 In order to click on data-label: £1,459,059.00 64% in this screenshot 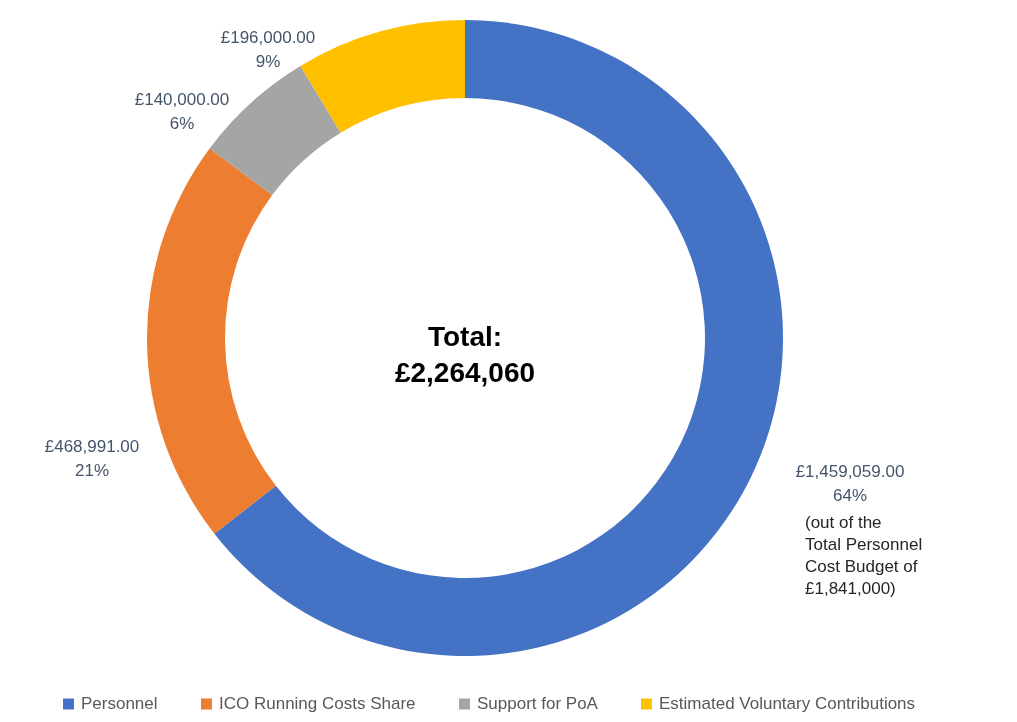, I will do `click(850, 483)`.